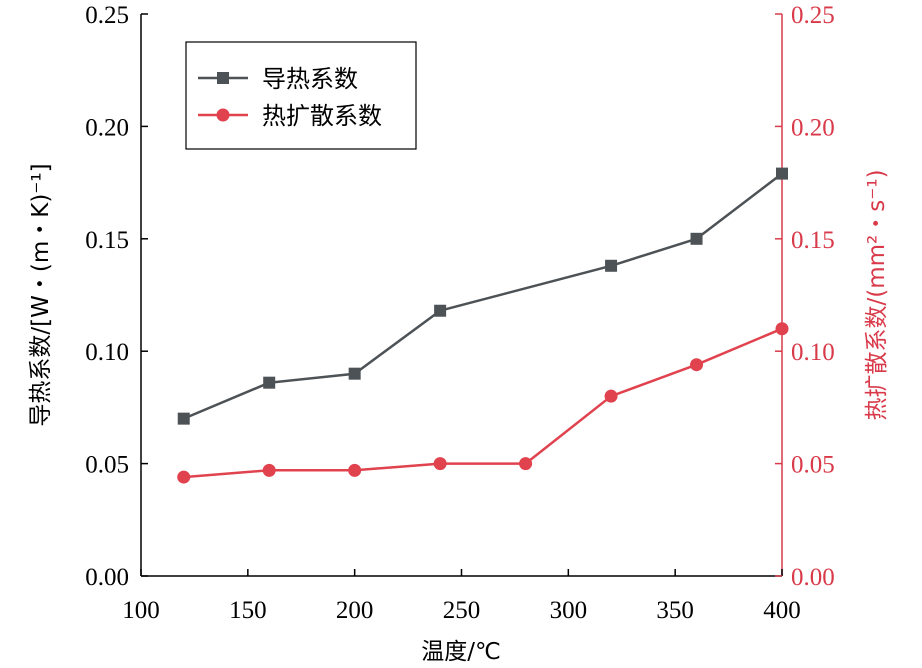 Image resolution: width=922 pixels, height=668 pixels. Describe the element at coordinates (877, 294) in the screenshot. I see `right-y-axis-title: 热扩散系数/(mm²・s⁻¹)` at that location.